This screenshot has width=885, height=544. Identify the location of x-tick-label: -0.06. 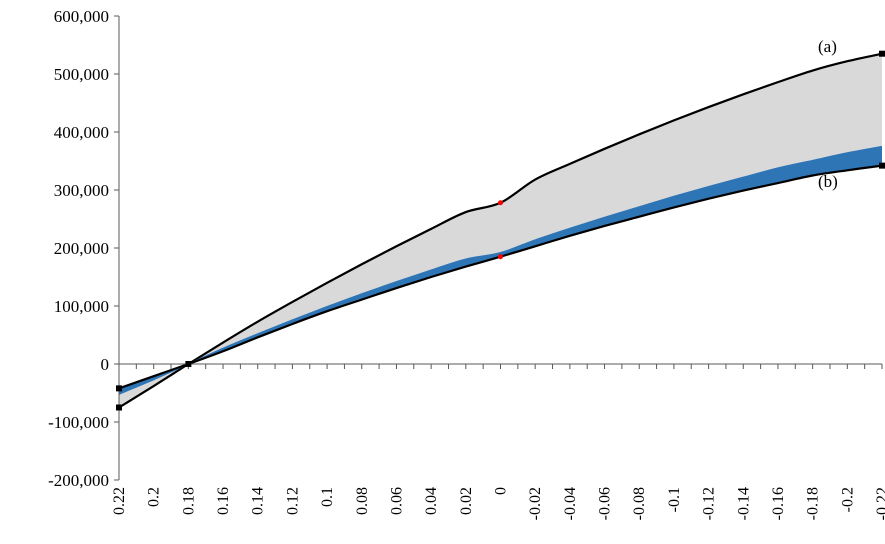
(605, 503).